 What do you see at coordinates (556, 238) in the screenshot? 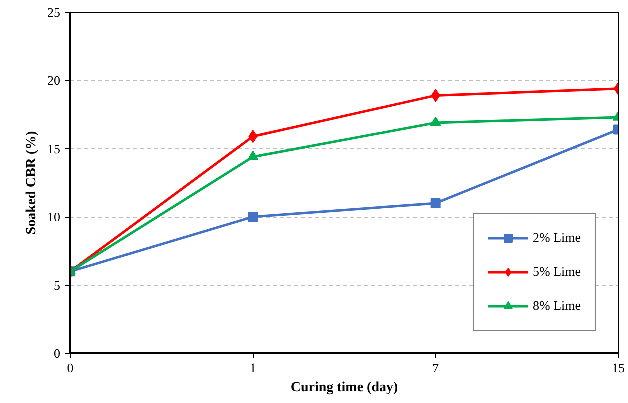
I see `legend-label: 2% Lime` at bounding box center [556, 238].